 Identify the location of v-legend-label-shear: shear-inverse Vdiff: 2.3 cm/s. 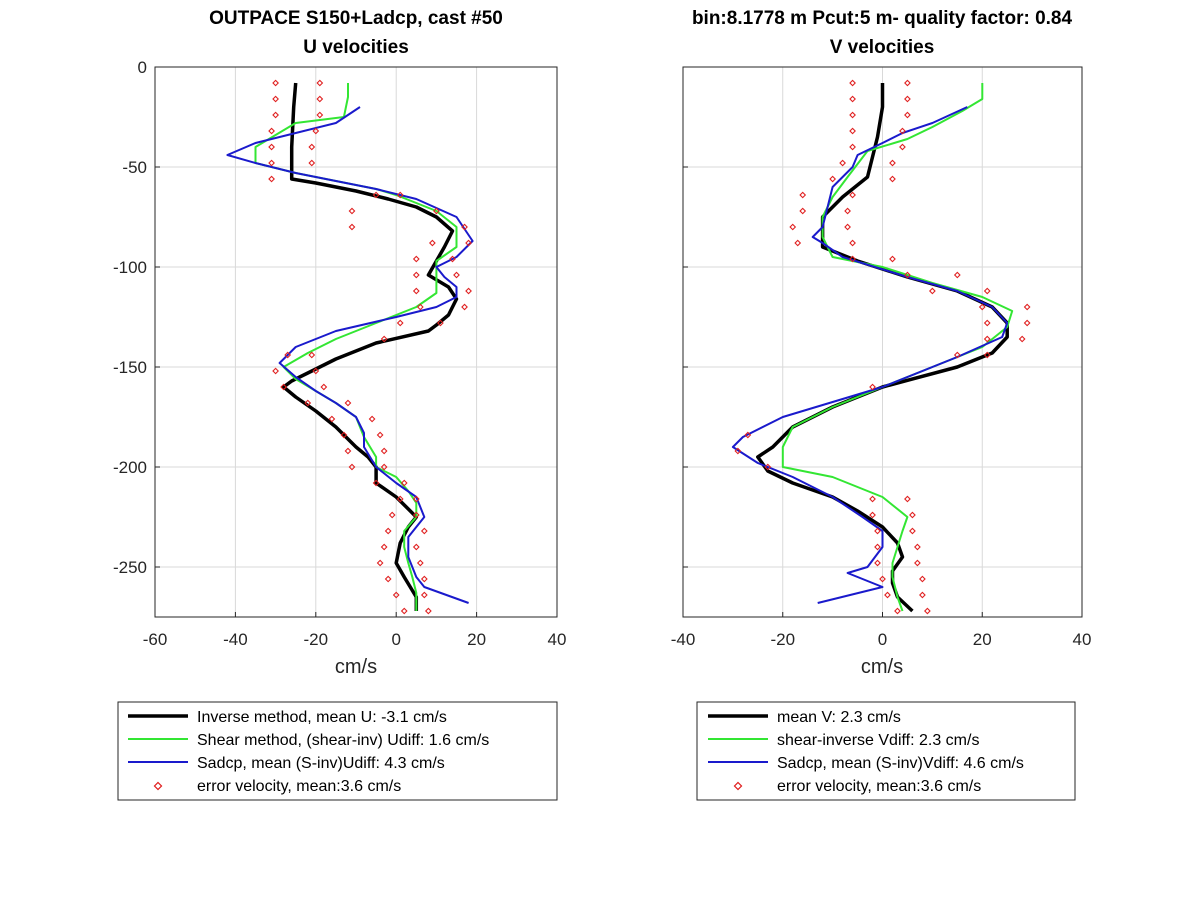
(878, 740).